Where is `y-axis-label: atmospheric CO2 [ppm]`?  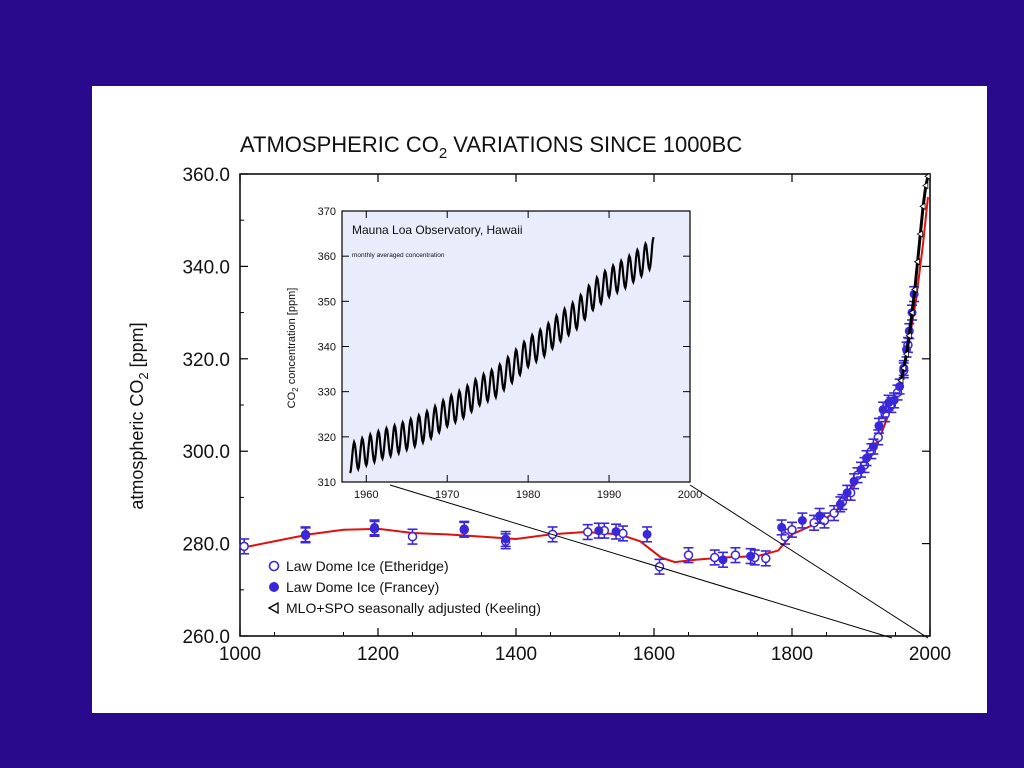
y-axis-label: atmospheric CO2 [ppm] is located at coordinates (139, 415).